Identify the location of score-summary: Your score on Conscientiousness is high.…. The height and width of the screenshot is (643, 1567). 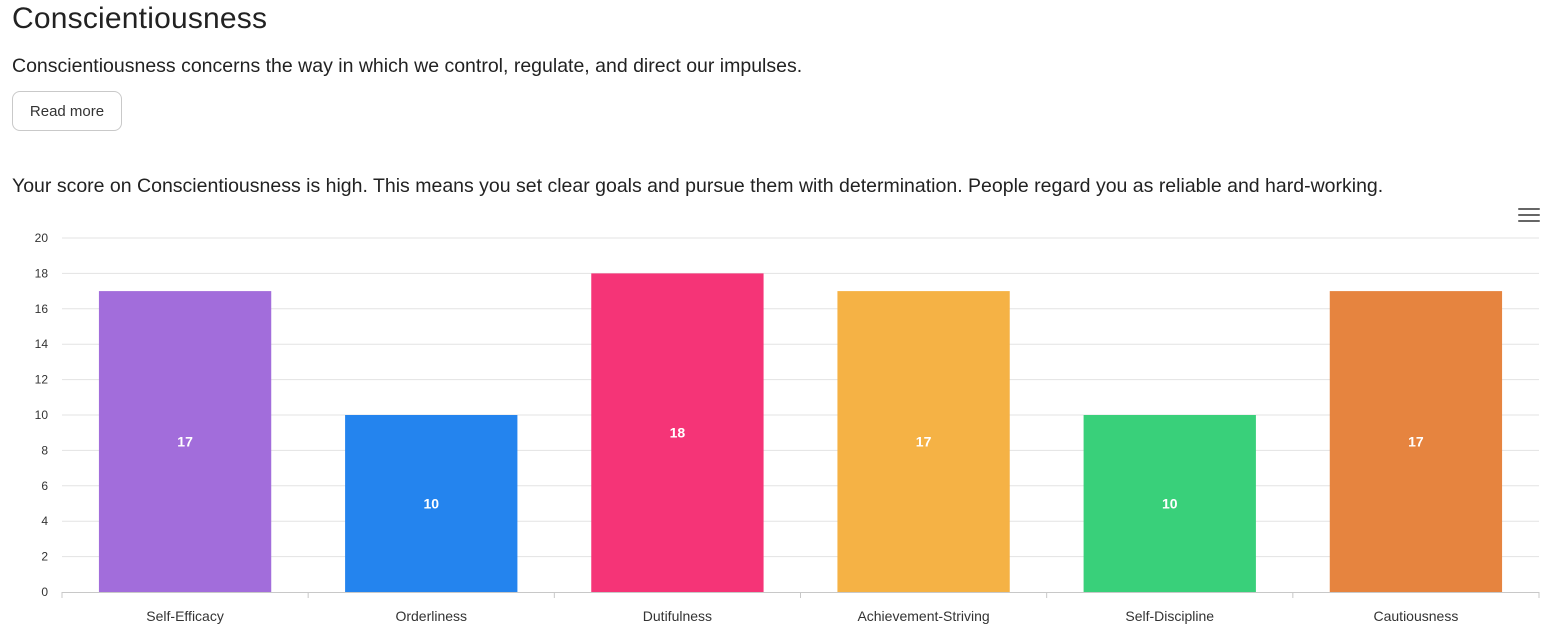
(698, 186).